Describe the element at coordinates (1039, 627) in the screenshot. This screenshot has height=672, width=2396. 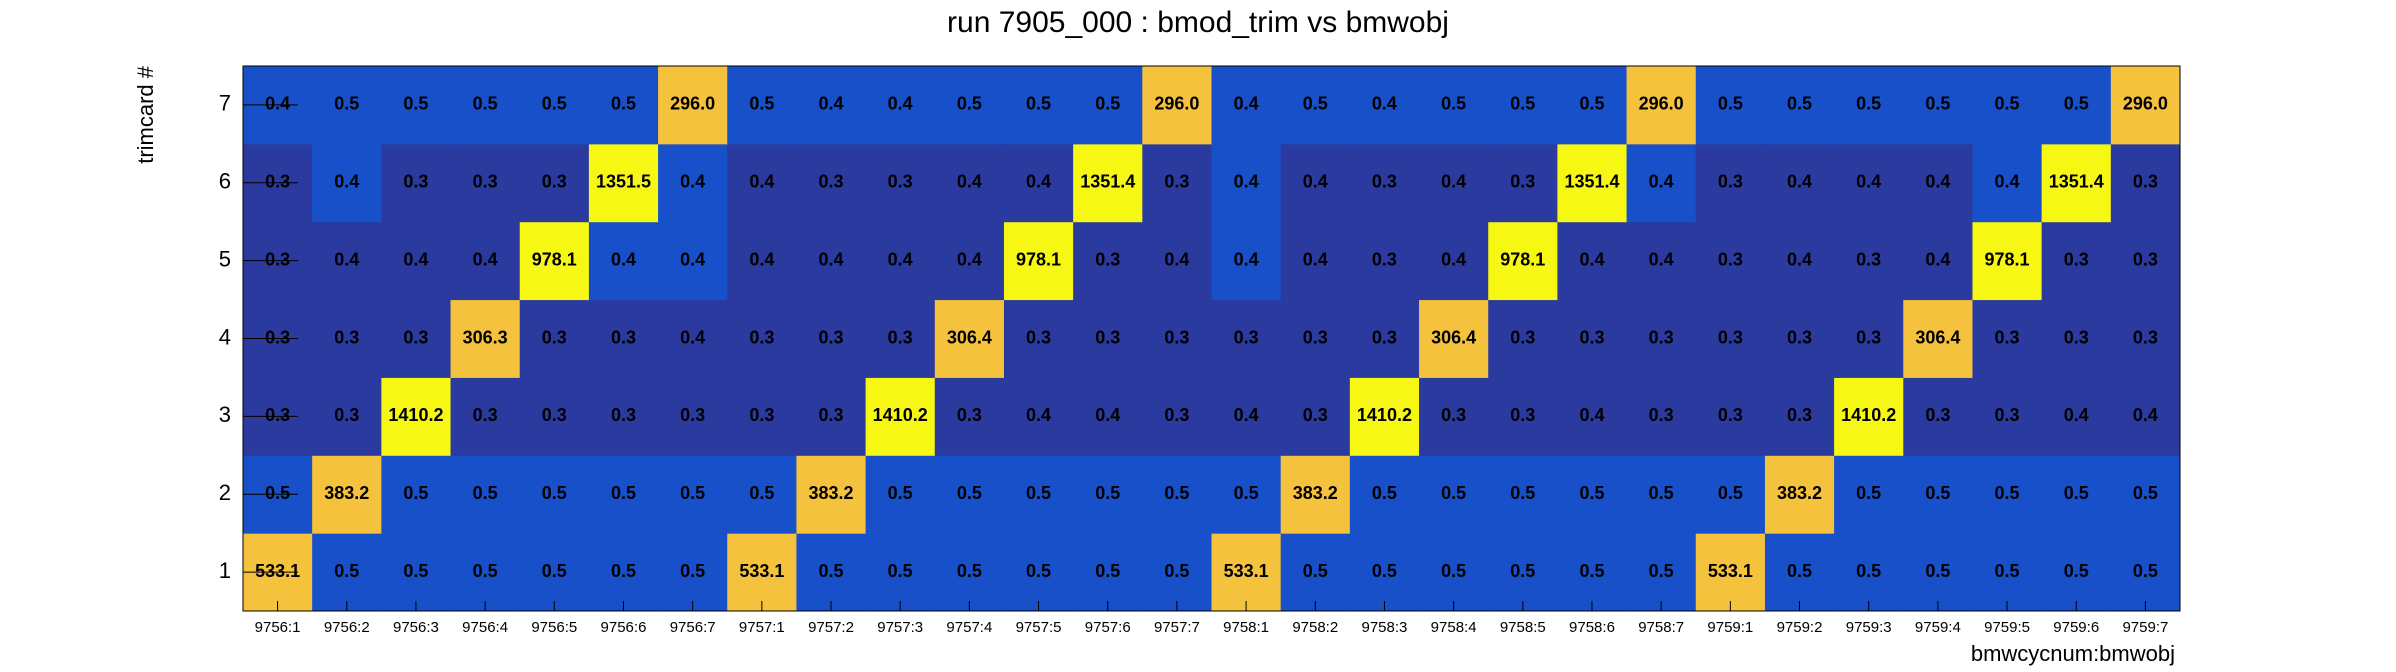
I see `x-tick-label: 9757:5` at that location.